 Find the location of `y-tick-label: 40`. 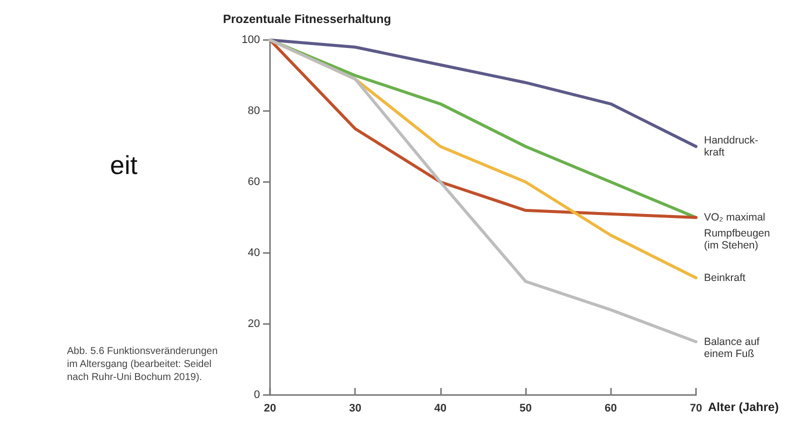

y-tick-label: 40 is located at coordinates (254, 253).